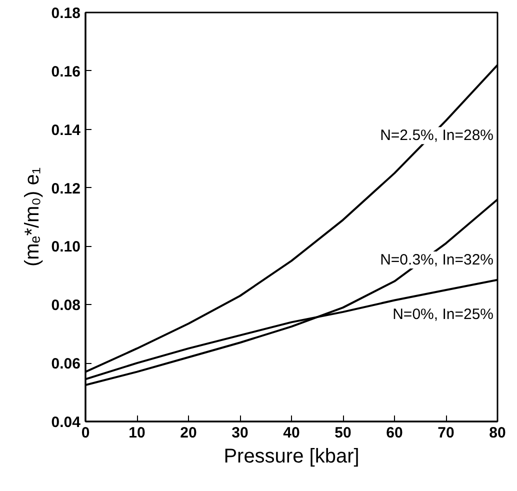 The image size is (517, 491). What do you see at coordinates (343, 433) in the screenshot?
I see `x-tick-label: 50` at bounding box center [343, 433].